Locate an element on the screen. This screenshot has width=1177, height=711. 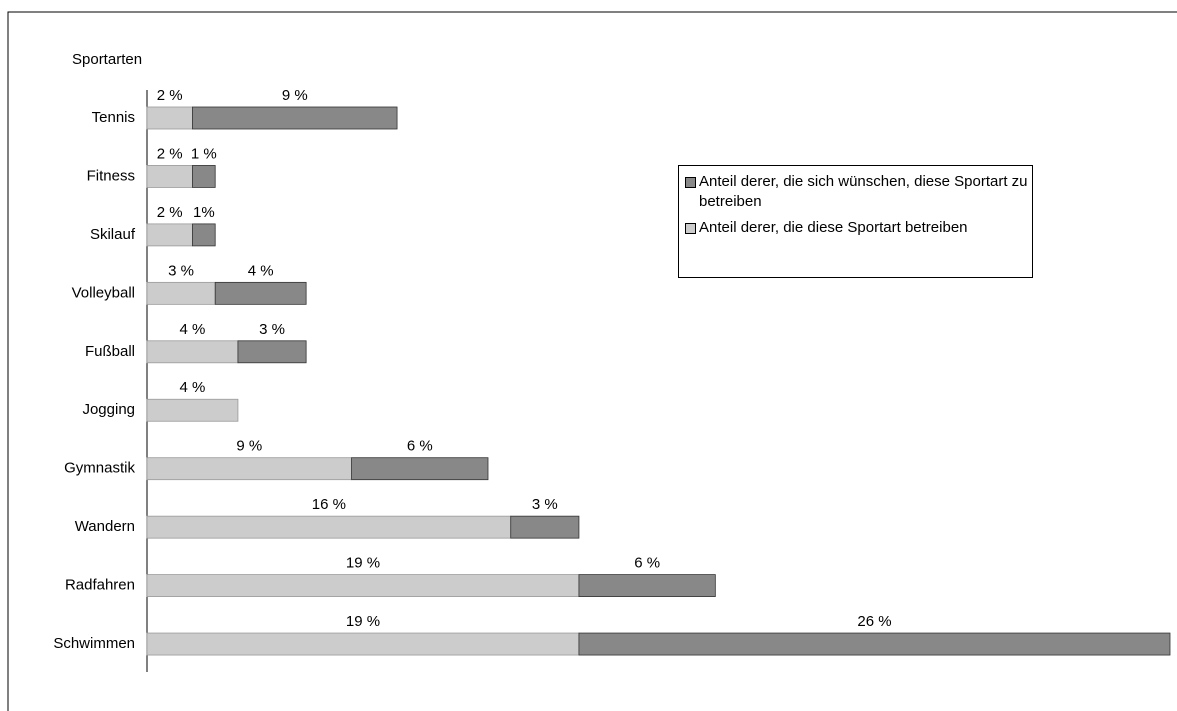
category-label: Fußball is located at coordinates (110, 351).